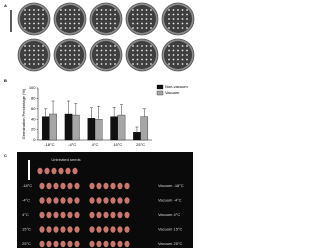 Image resolution: width=320 pixels, height=248 pixels. Describe the element at coordinates (163, 40) in the screenshot. I see `dish-label: j` at that location.